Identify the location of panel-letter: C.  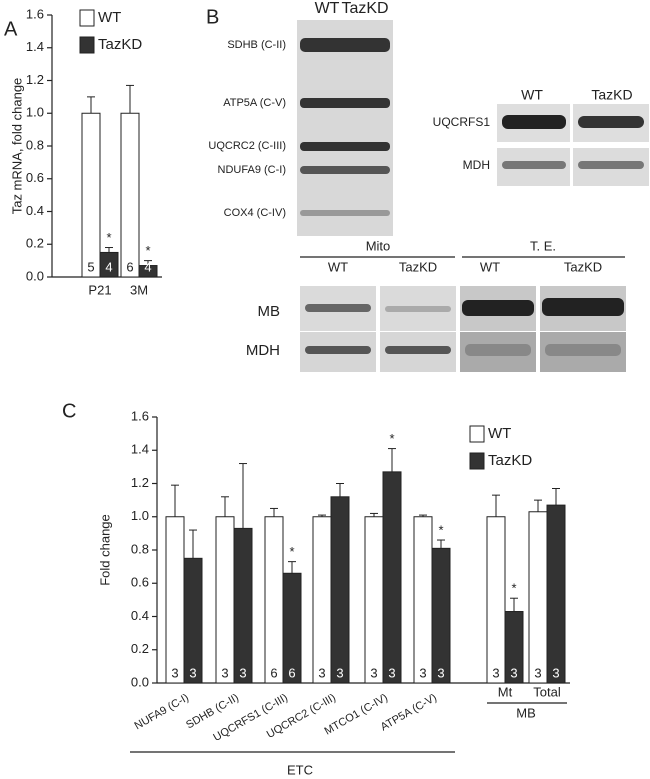
(69, 411).